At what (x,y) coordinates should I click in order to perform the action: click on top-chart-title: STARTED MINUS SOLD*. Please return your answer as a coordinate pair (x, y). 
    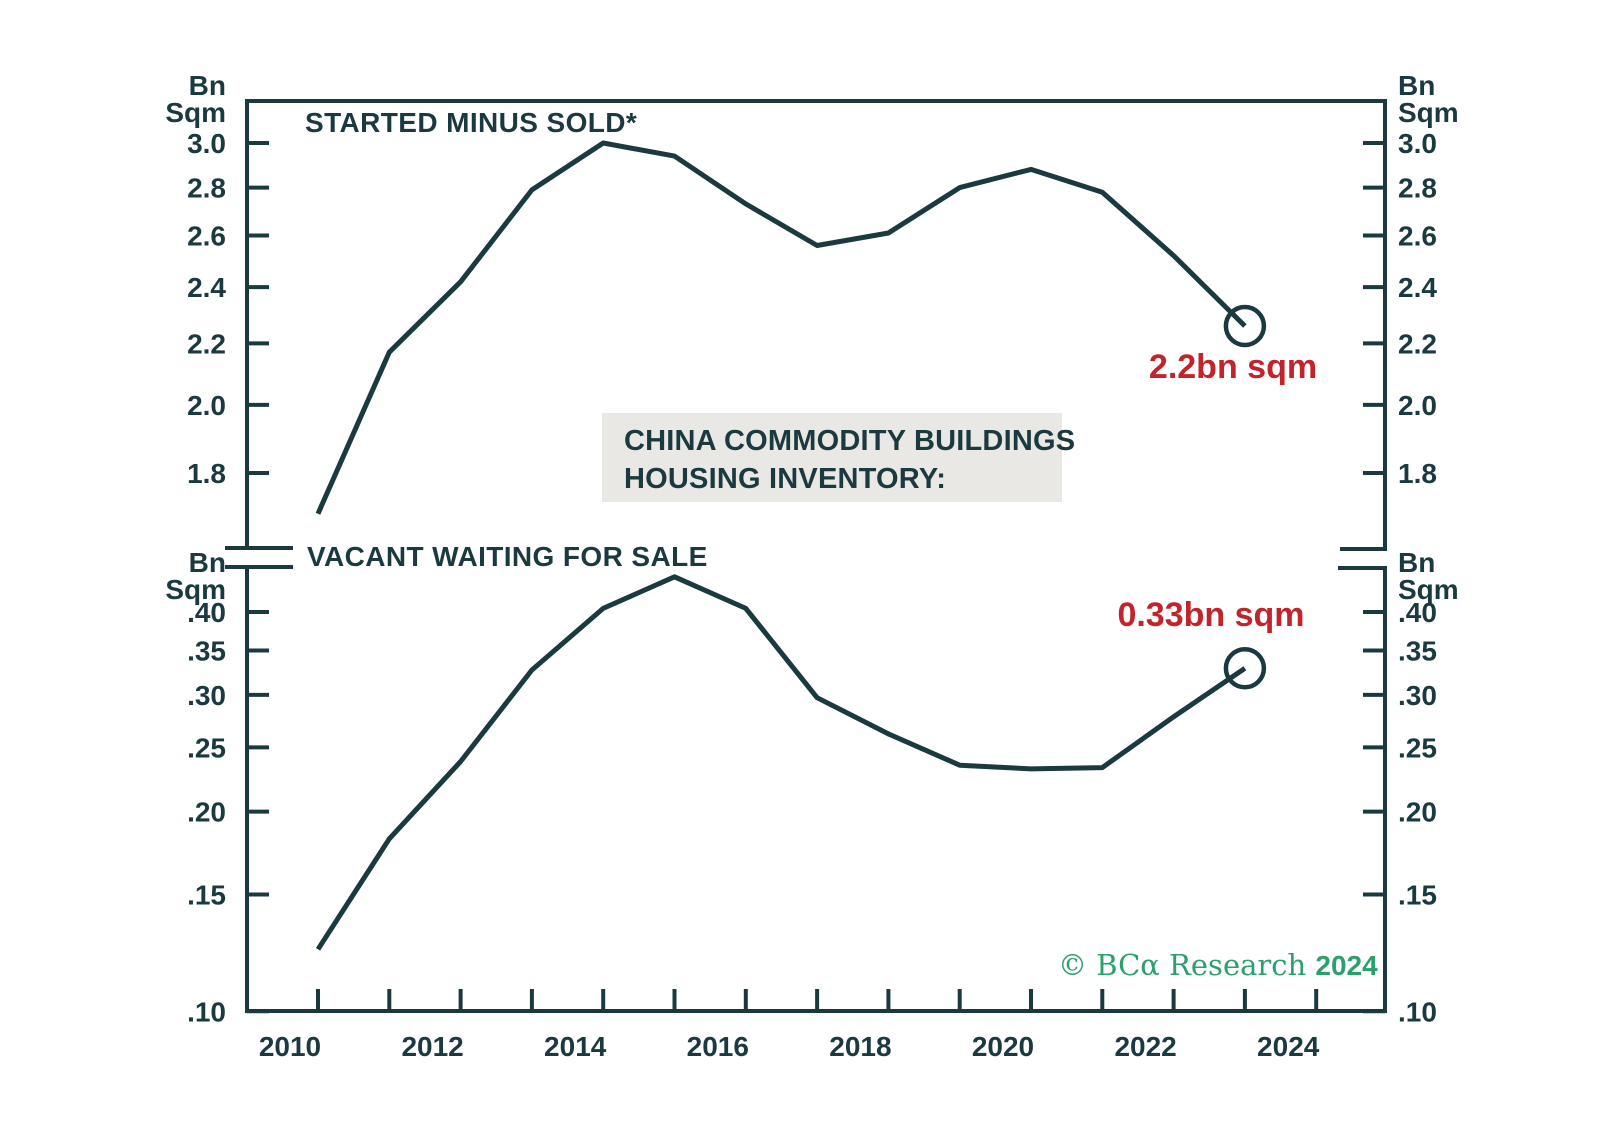
    Looking at the image, I should click on (471, 122).